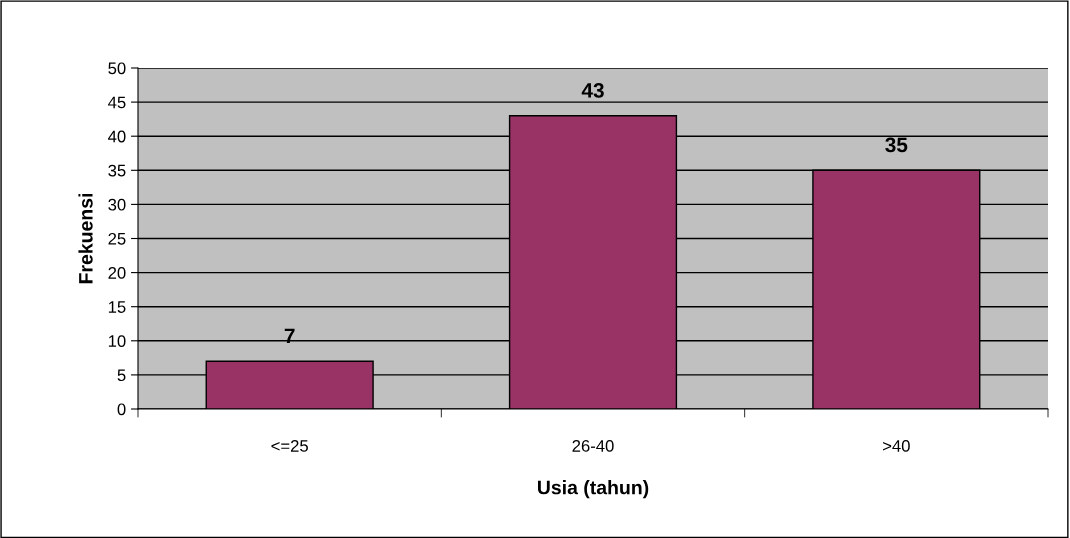  What do you see at coordinates (592, 90) in the screenshot?
I see `data-label: 43` at bounding box center [592, 90].